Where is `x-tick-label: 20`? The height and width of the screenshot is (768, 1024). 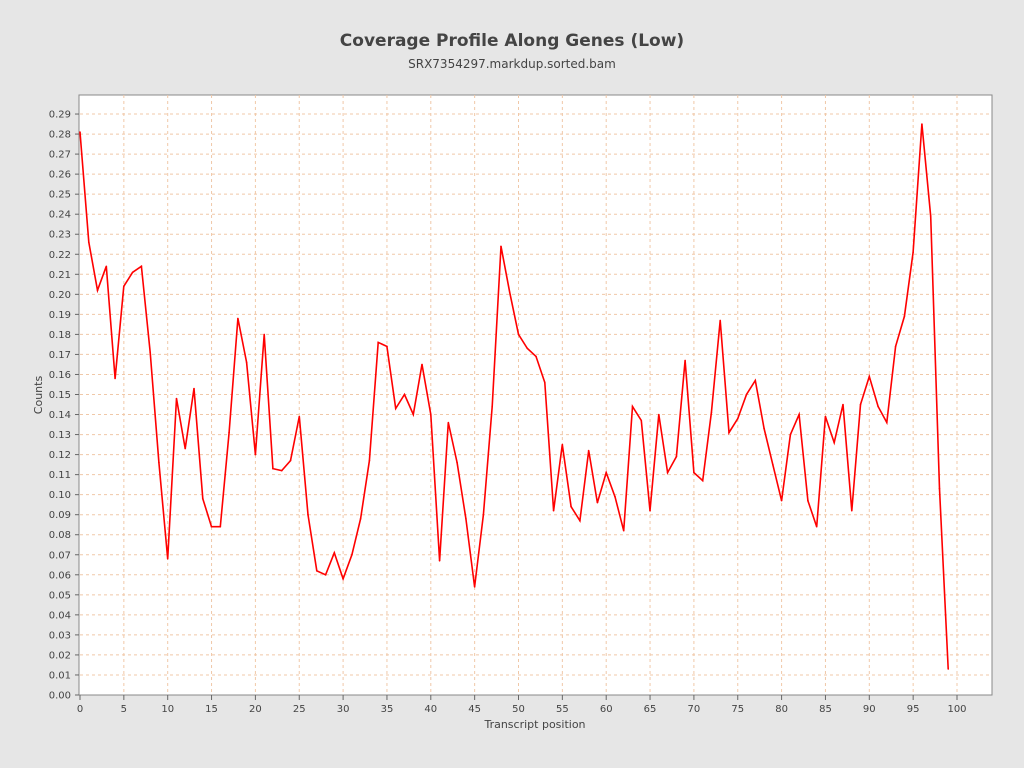 x-tick-label: 20 is located at coordinates (255, 709).